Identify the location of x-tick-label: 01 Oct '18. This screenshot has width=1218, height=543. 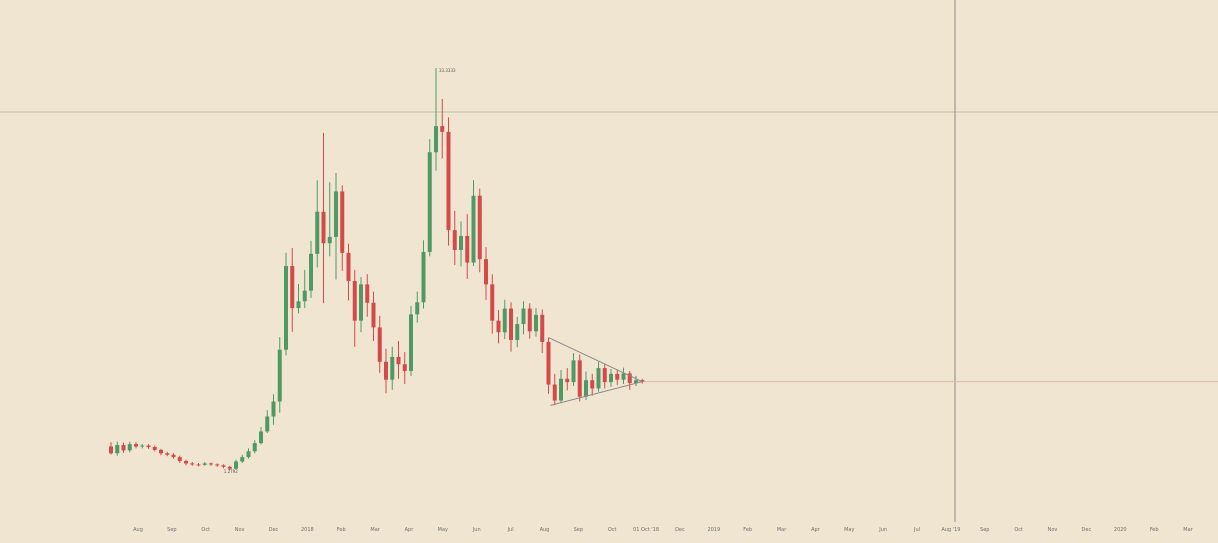
(646, 530).